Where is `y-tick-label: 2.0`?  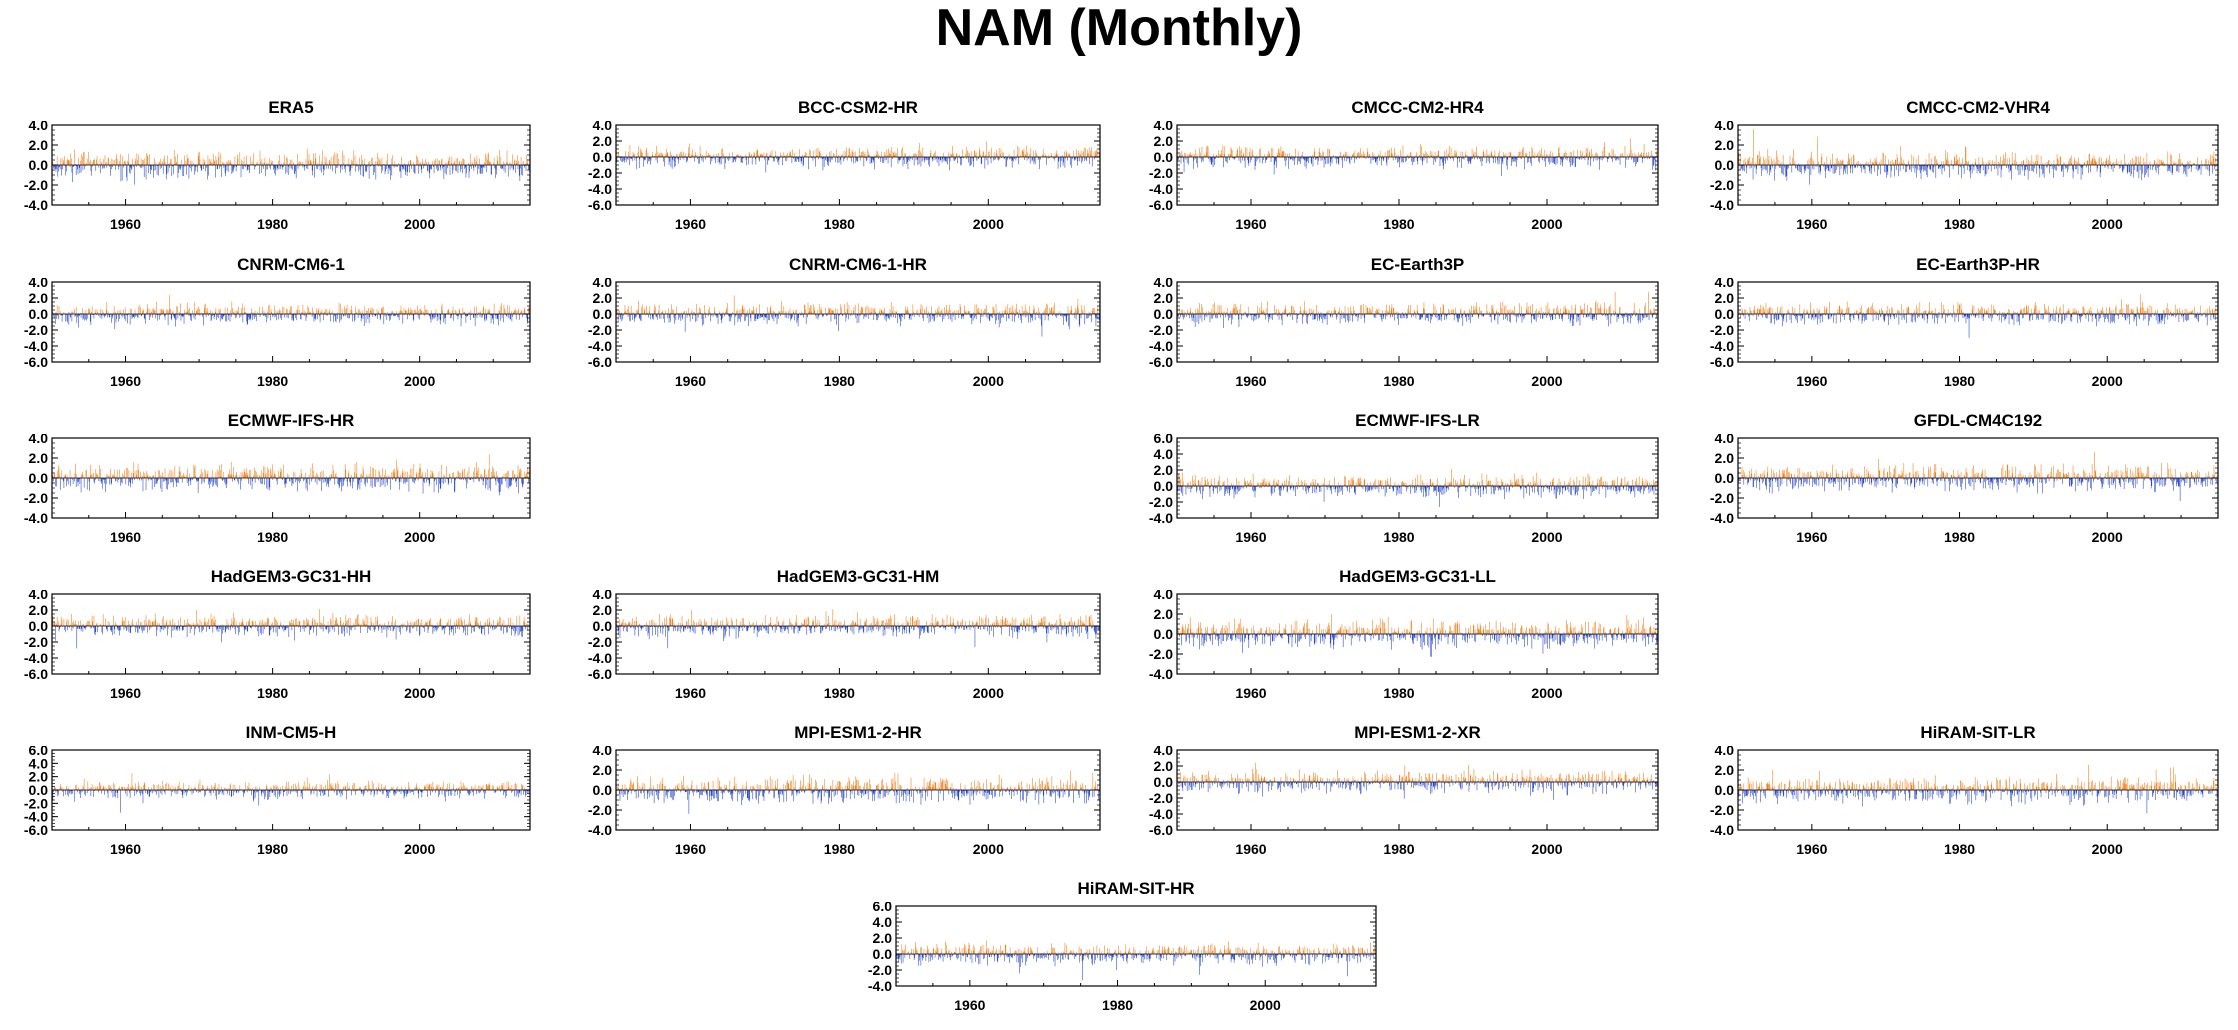 y-tick-label: 2.0 is located at coordinates (39, 298).